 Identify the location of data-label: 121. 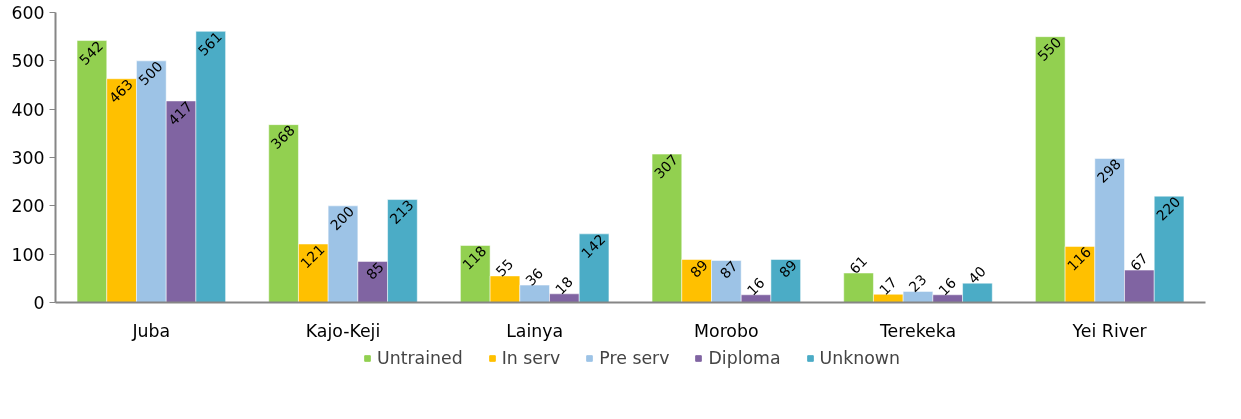
(312, 256).